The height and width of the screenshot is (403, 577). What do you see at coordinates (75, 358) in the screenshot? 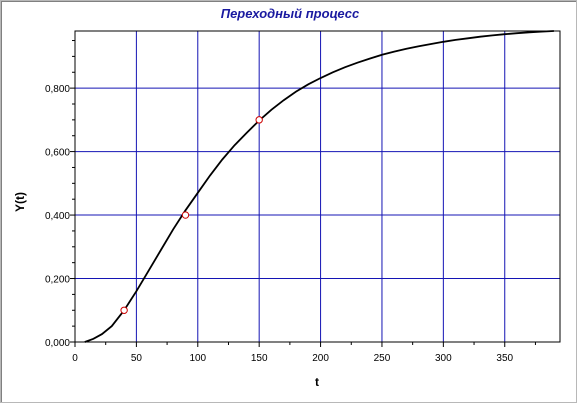
I see `x-tick-label: 0` at bounding box center [75, 358].